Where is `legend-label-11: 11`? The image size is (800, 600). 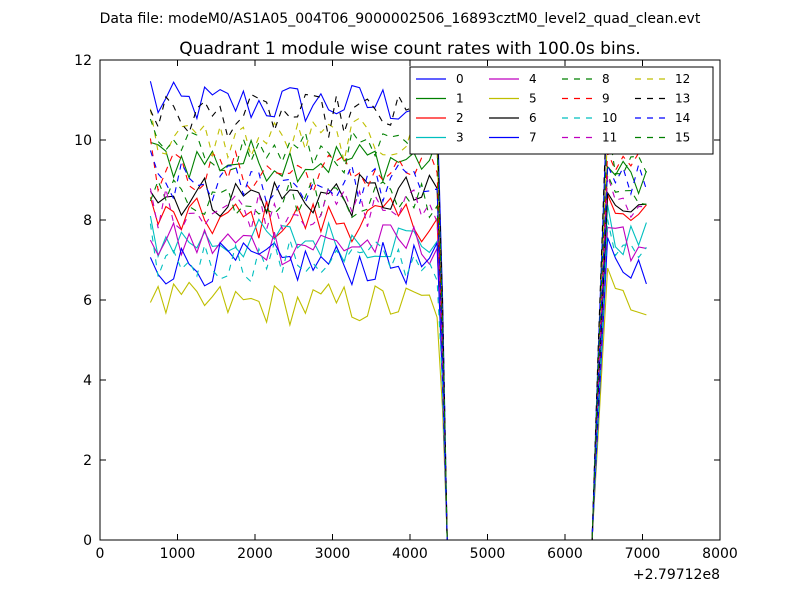
legend-label-11: 11 is located at coordinates (609, 138).